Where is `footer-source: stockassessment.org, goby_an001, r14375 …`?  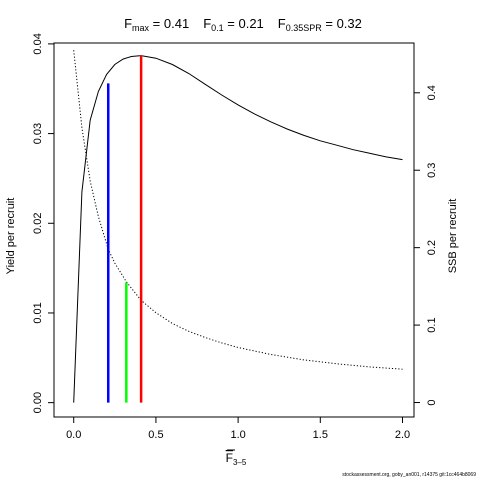 footer-source: stockassessment.org, goby_an001, r14375 … is located at coordinates (409, 475).